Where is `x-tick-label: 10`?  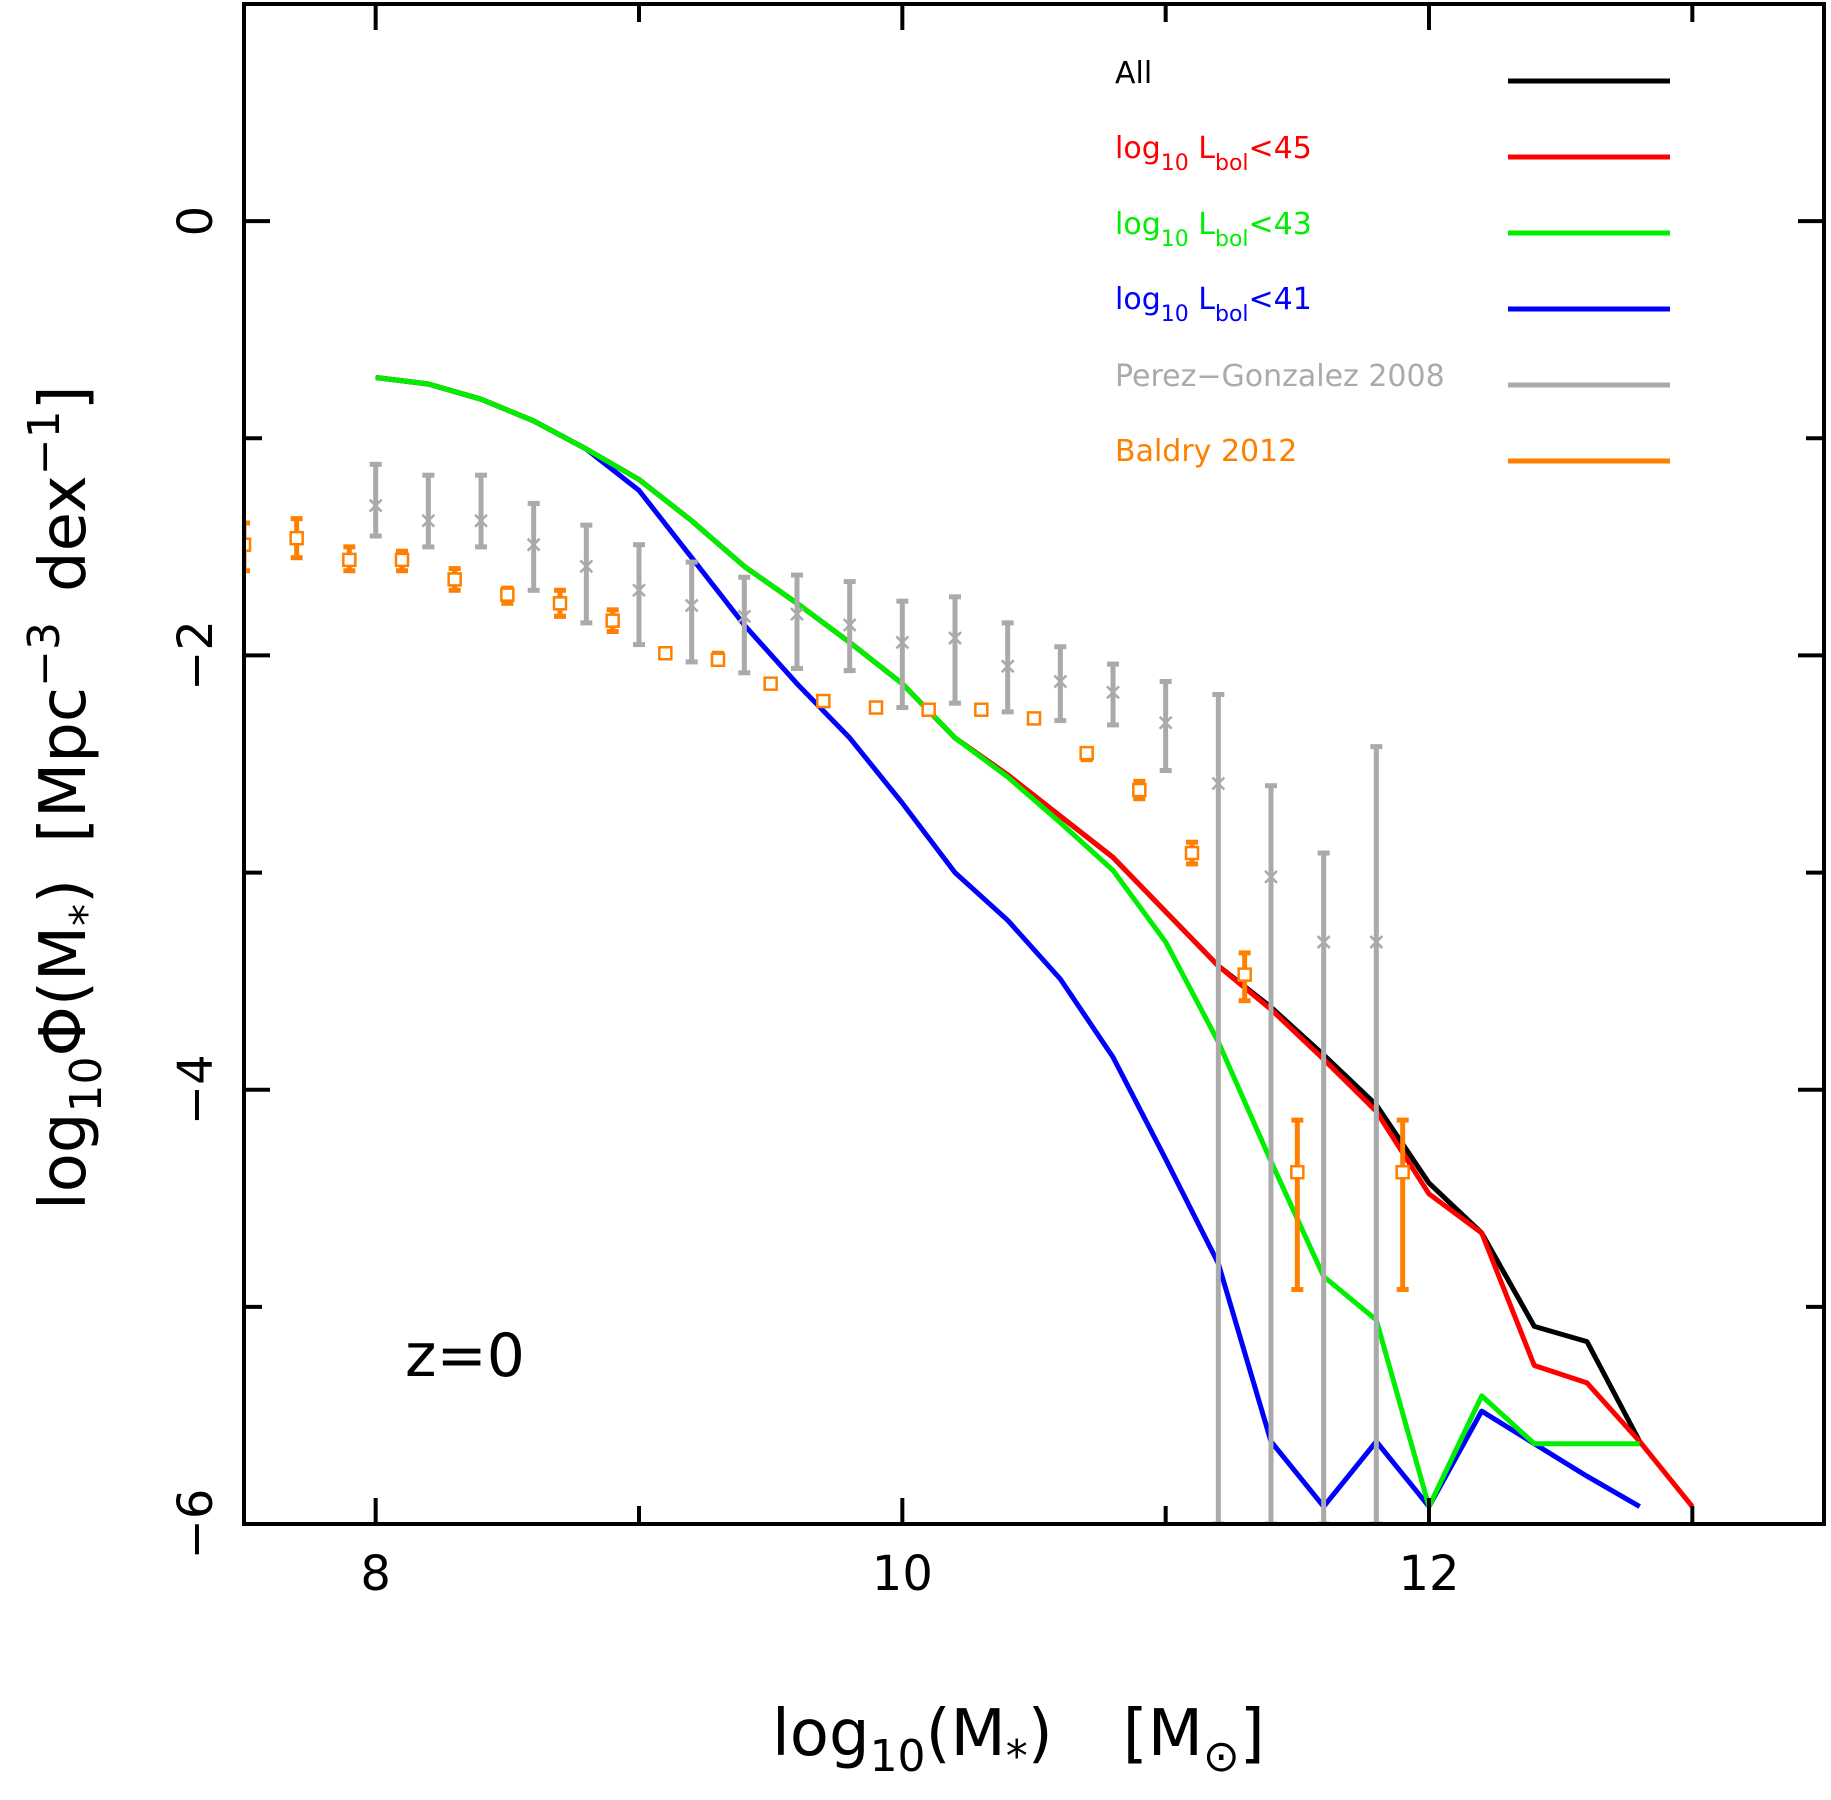 x-tick-label: 10 is located at coordinates (902, 1574).